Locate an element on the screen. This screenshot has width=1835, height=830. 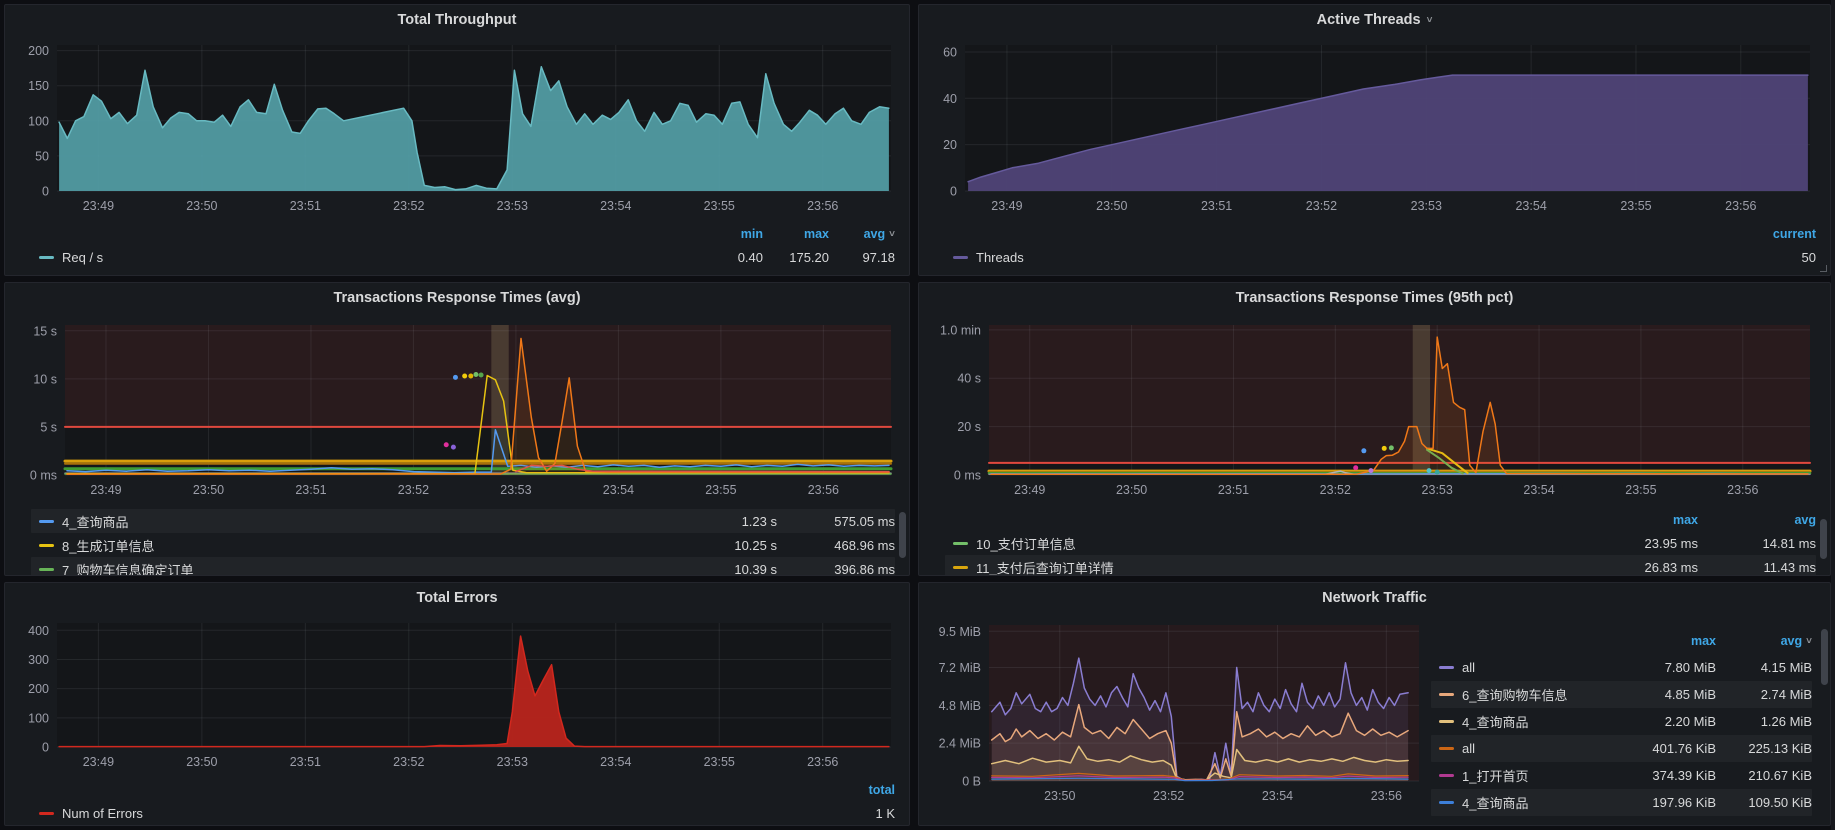
legend-item: Req / s 0.40 175.20 97.18 is located at coordinates (463, 257).